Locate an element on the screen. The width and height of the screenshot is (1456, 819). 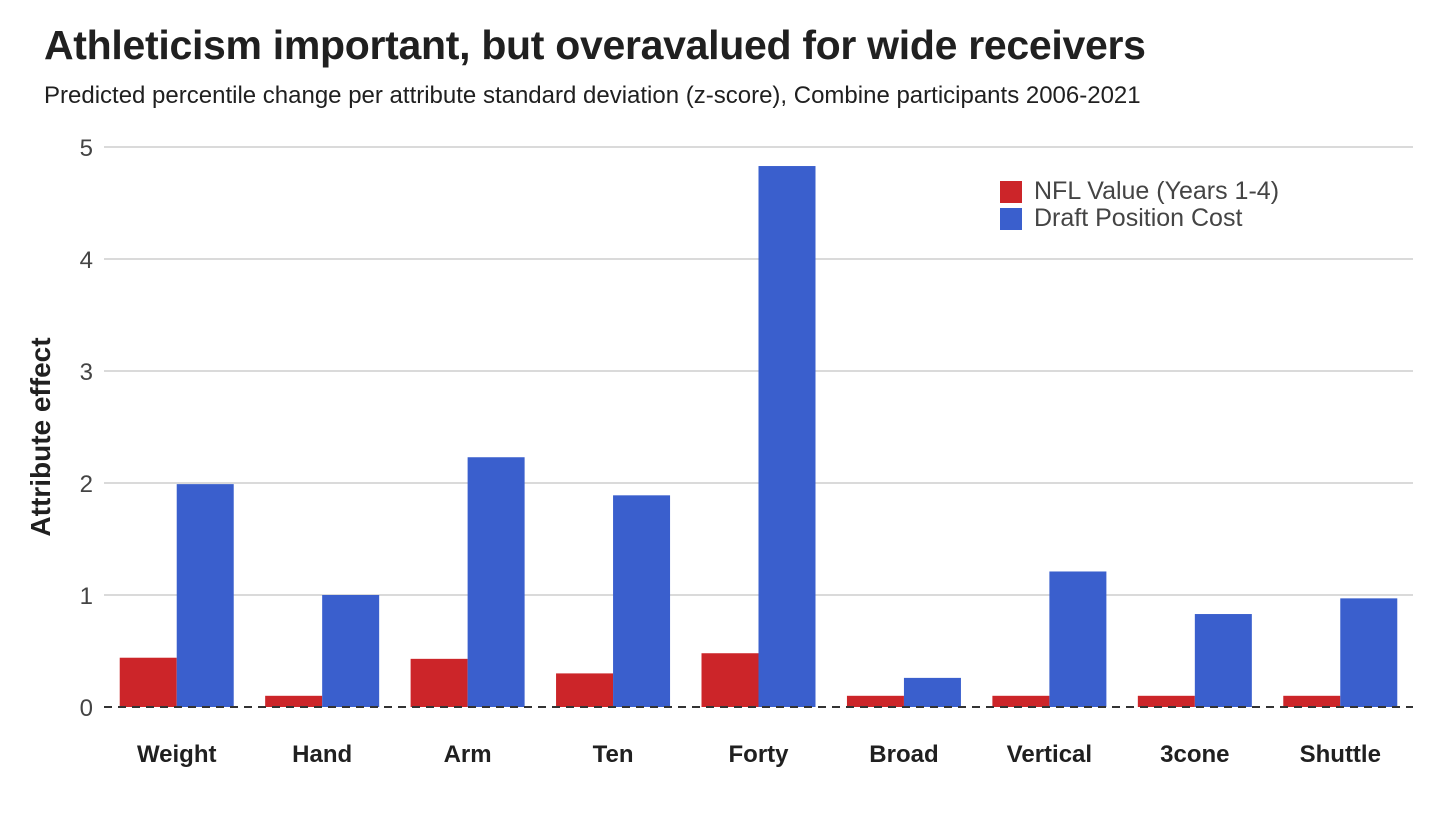
bar-draft-position-cost-weight is located at coordinates (205, 595).